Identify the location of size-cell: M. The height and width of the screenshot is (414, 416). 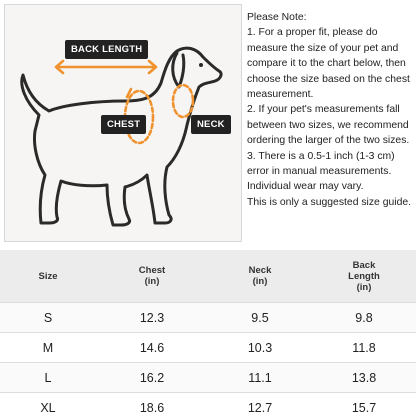
(48, 347).